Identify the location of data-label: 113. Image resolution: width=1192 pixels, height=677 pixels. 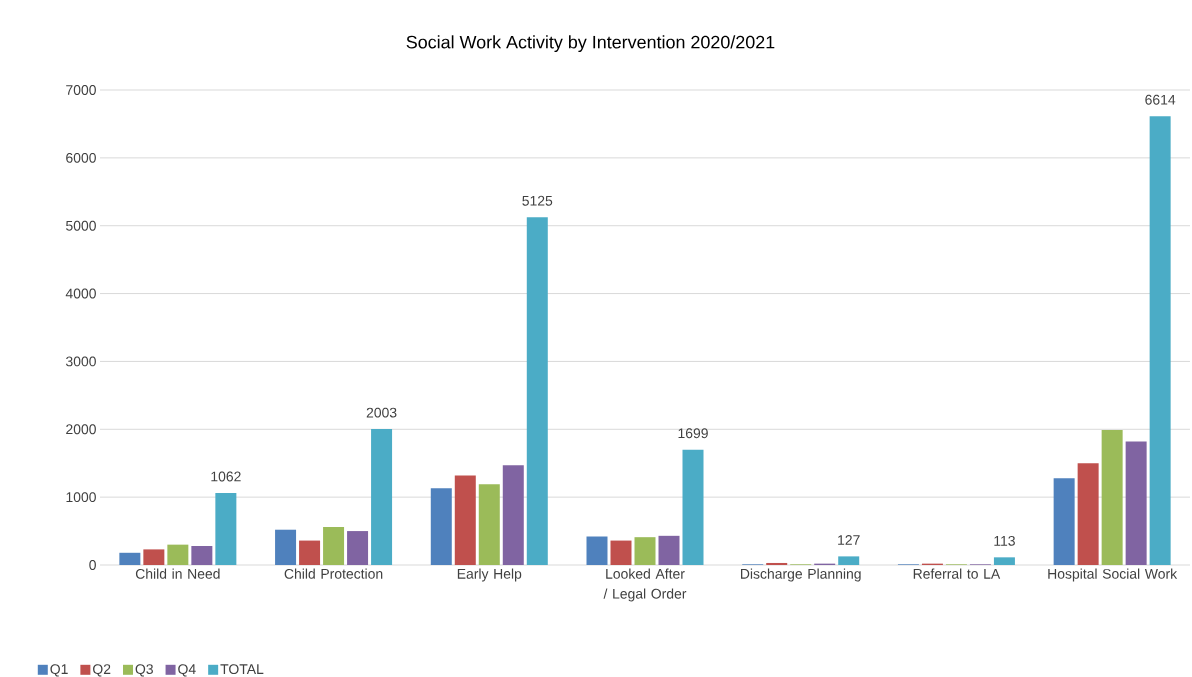
(1004, 540).